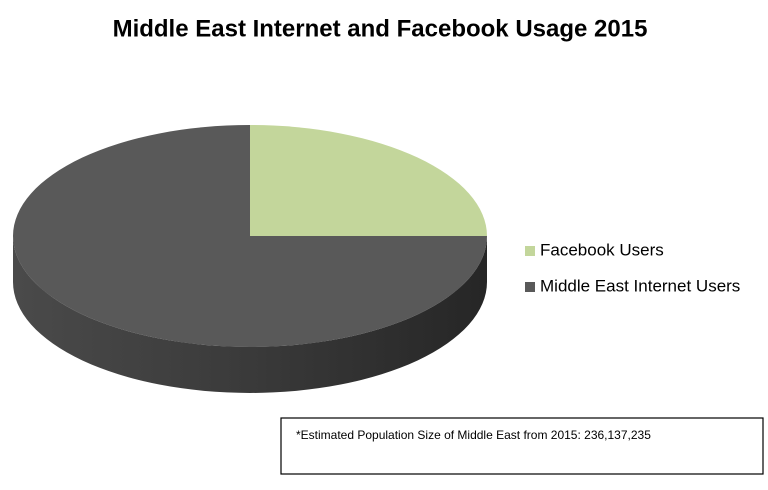 The width and height of the screenshot is (768, 490). Describe the element at coordinates (640, 285) in the screenshot. I see `legend-label: Middle East Internet Users` at that location.